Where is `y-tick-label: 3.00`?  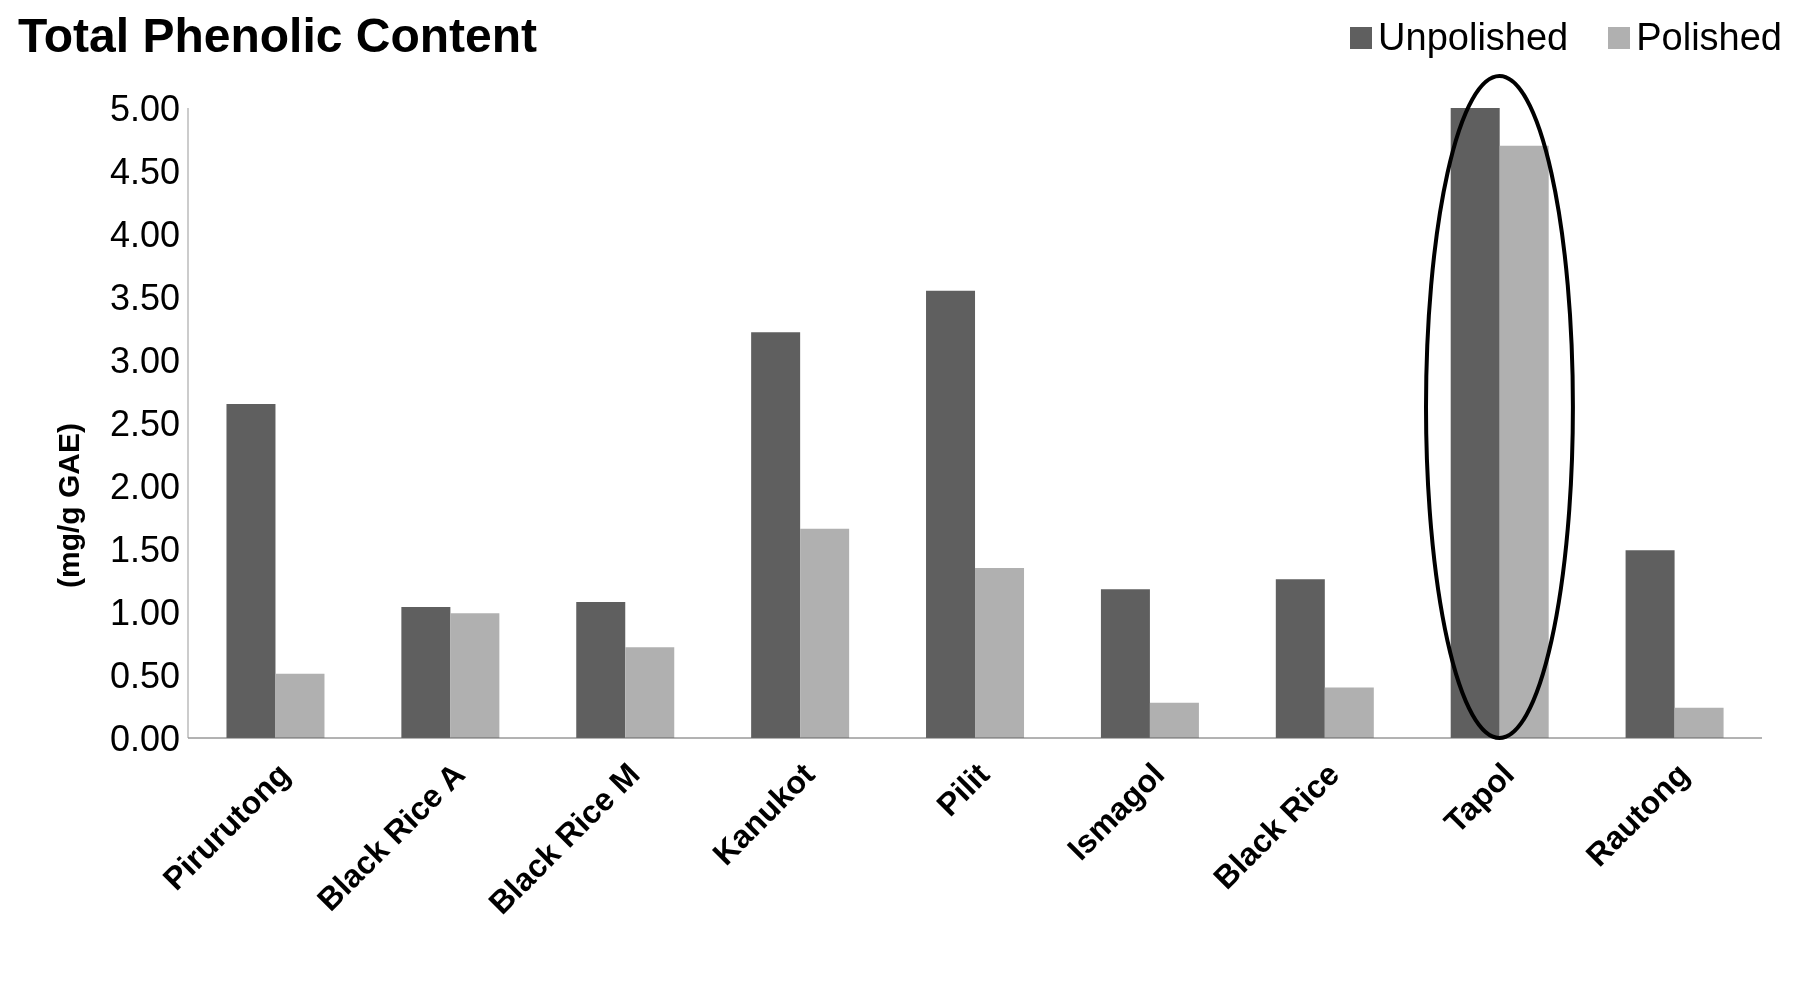
y-tick-label: 3.00 is located at coordinates (144, 360).